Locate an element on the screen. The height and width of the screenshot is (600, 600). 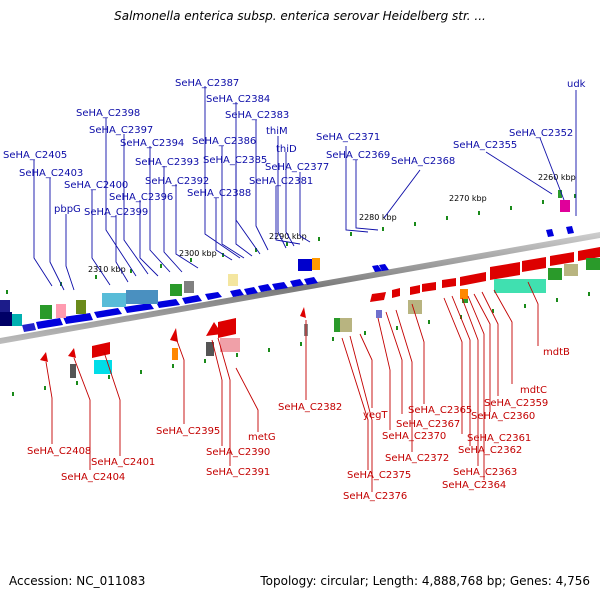
gene-label: SeHA_C2377 is located at coordinates (297, 167).